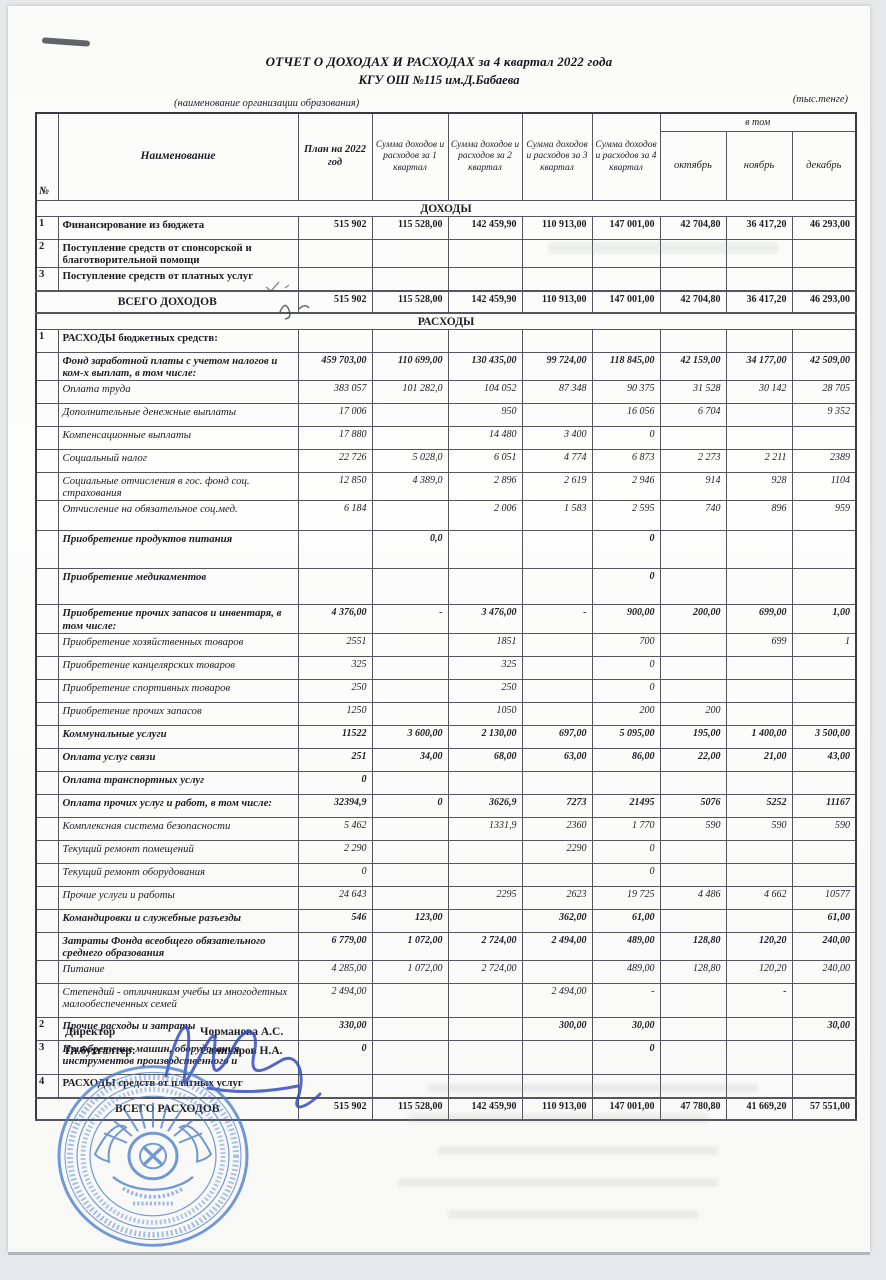  What do you see at coordinates (626, 415) in the screenshot?
I see `value-cell: 16 056` at bounding box center [626, 415].